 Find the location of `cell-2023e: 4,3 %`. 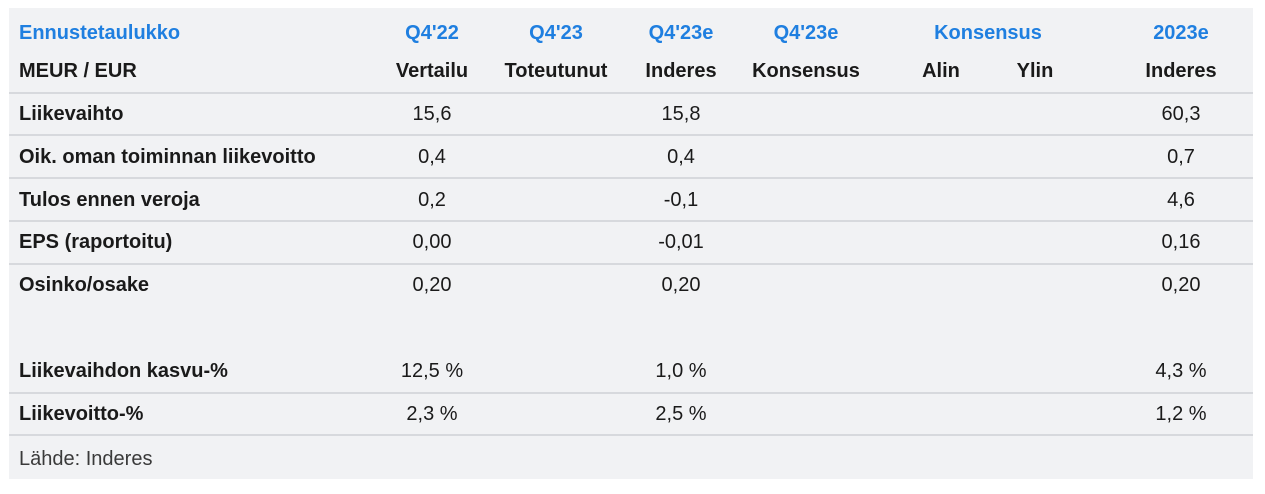

cell-2023e: 4,3 % is located at coordinates (1181, 370).